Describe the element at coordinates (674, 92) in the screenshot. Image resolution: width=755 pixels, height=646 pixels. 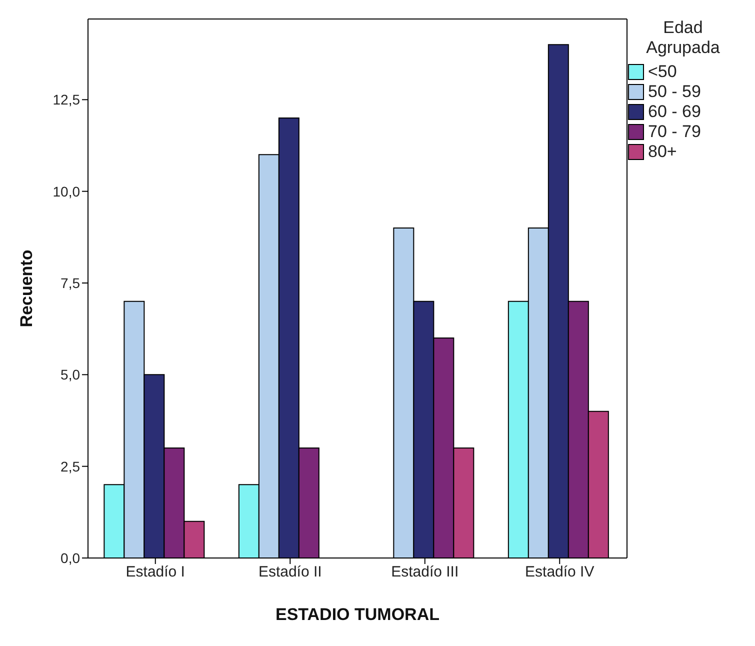
I see `legend-label: 50 - 59` at that location.